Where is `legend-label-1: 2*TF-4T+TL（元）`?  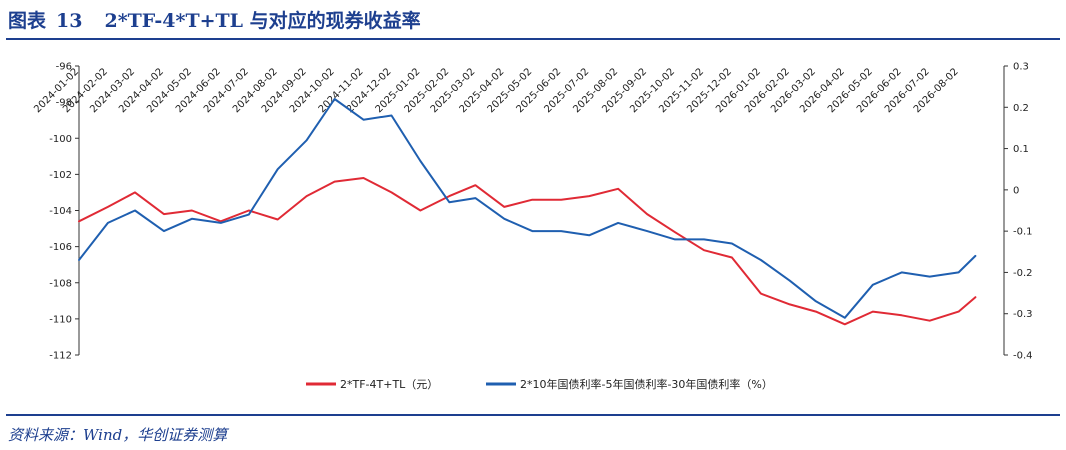 legend-label-1: 2*TF-4T+TL（元） is located at coordinates (389, 384).